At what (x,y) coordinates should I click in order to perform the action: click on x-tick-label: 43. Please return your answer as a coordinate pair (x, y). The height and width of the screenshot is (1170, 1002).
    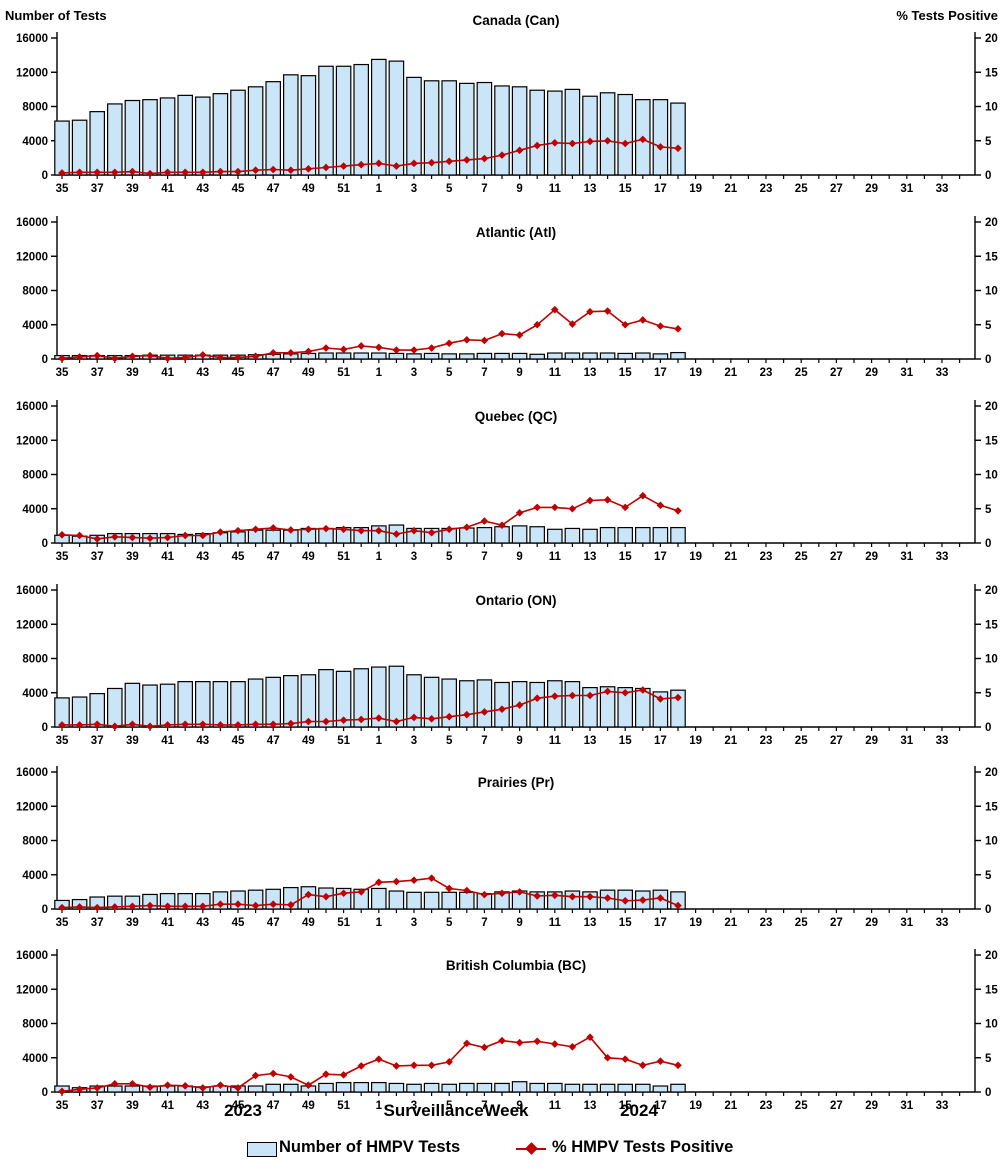
    Looking at the image, I should click on (202, 923).